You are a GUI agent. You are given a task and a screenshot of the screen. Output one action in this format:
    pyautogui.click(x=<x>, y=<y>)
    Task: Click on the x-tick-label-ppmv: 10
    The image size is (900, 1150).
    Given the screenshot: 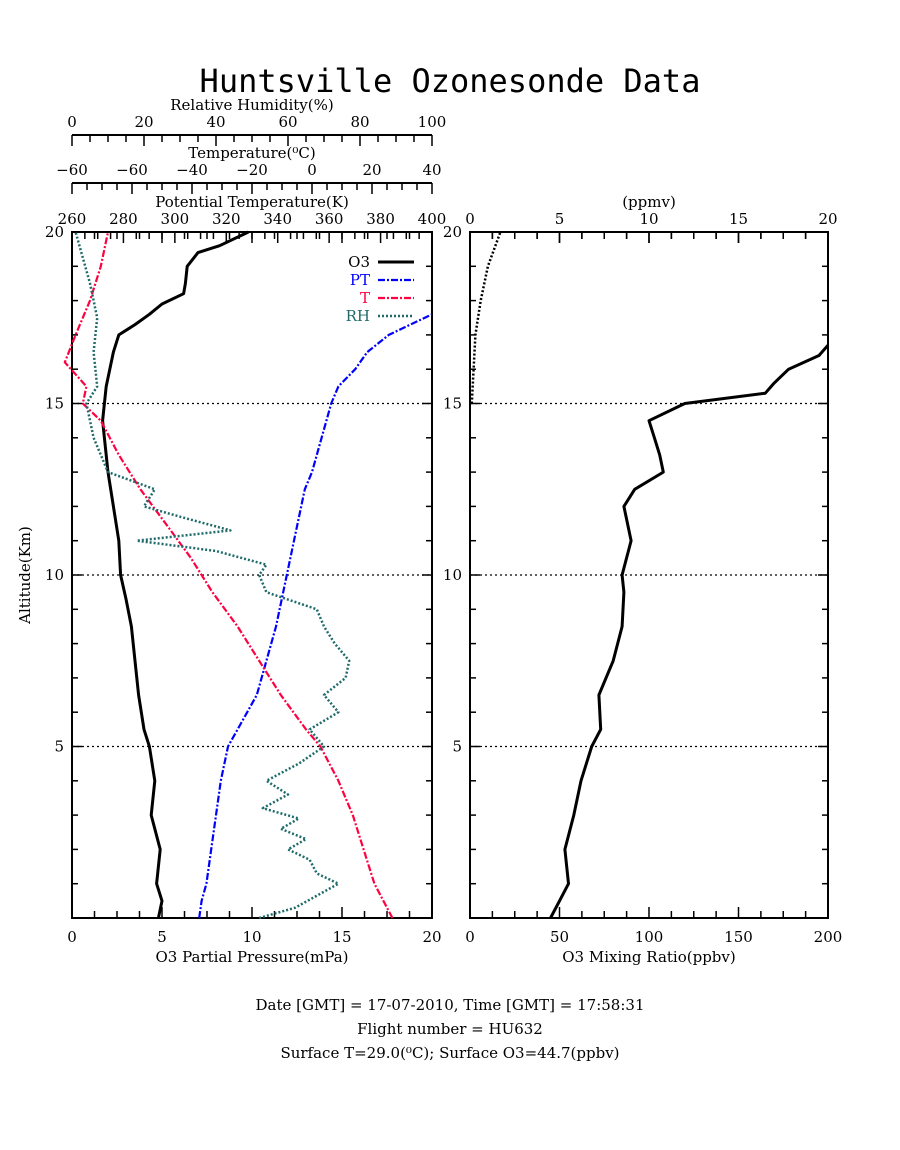 What is the action you would take?
    pyautogui.click(x=648, y=219)
    